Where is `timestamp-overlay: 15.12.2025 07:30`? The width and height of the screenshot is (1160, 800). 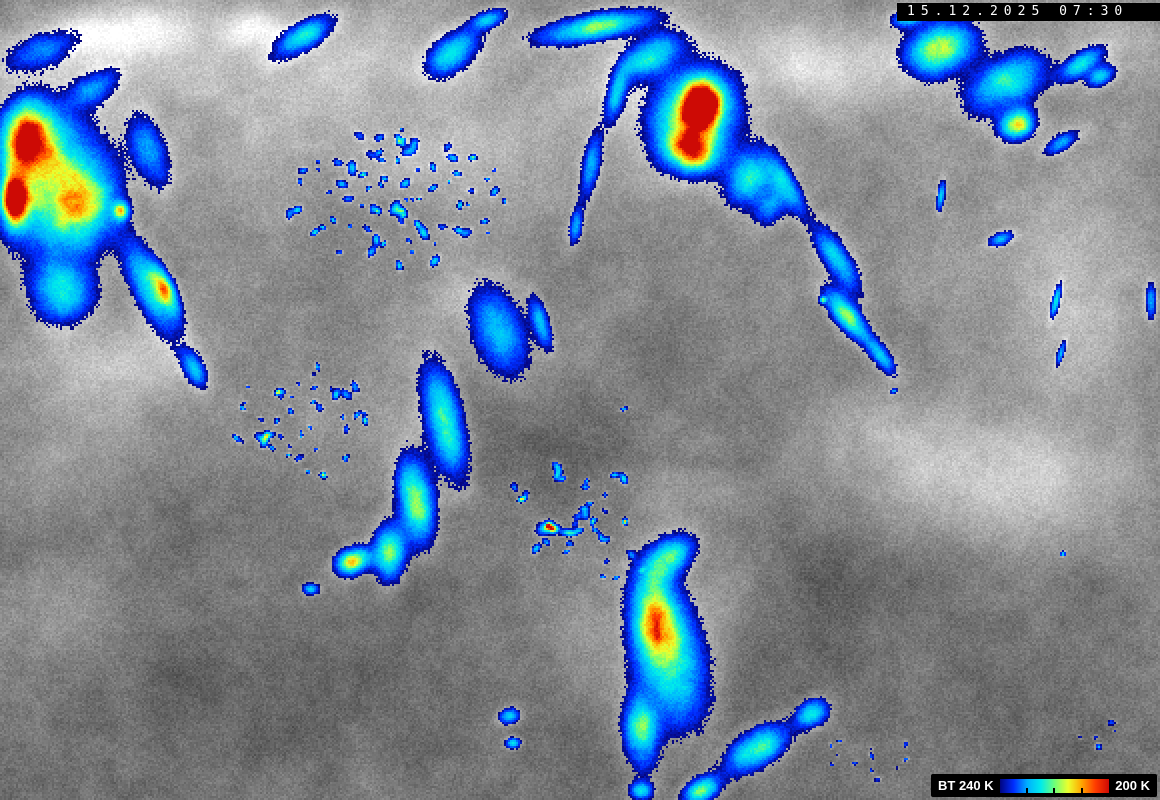
timestamp-overlay: 15.12.2025 07:30 is located at coordinates (1028, 12).